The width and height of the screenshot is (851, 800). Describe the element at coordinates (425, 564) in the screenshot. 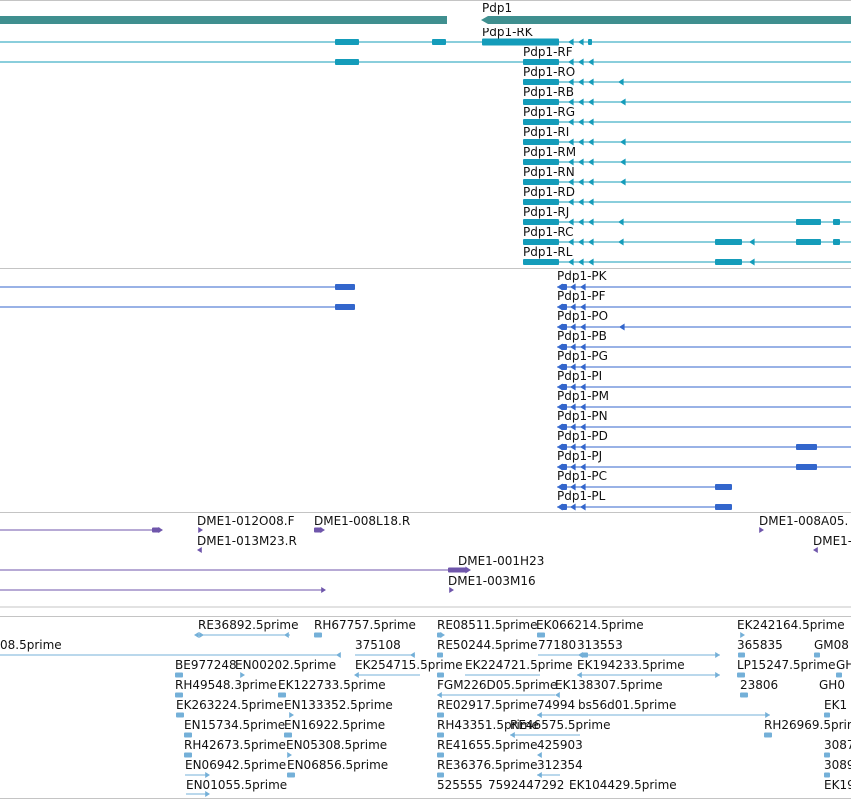

I see `clone-glyphs` at that location.